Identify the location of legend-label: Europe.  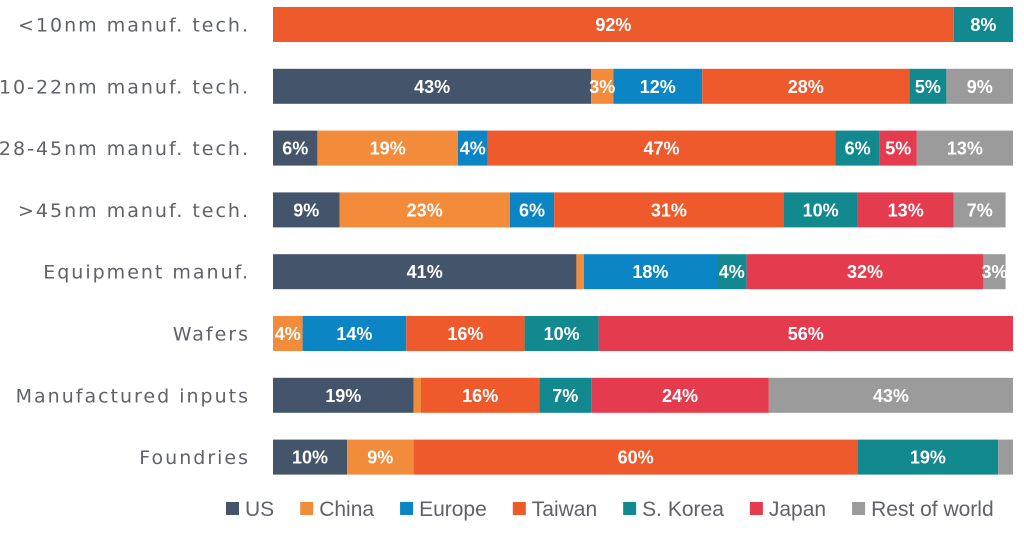
(453, 509).